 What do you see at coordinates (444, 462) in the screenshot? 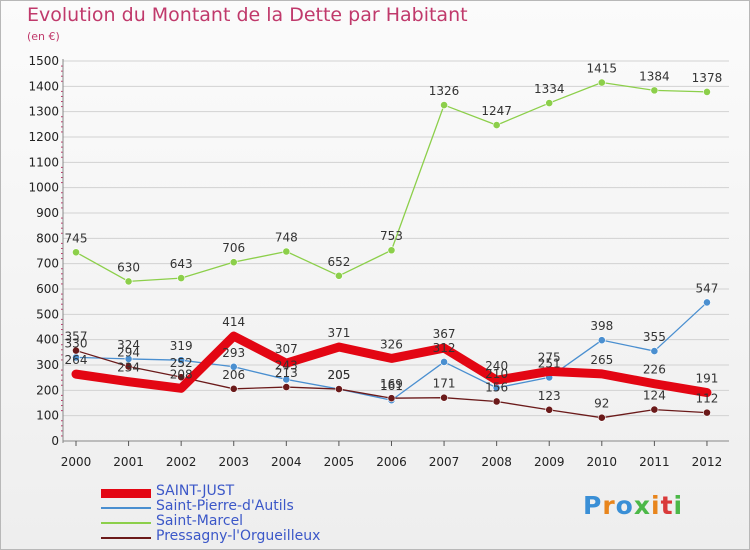
I see `x-tick-label: 2007` at bounding box center [444, 462].